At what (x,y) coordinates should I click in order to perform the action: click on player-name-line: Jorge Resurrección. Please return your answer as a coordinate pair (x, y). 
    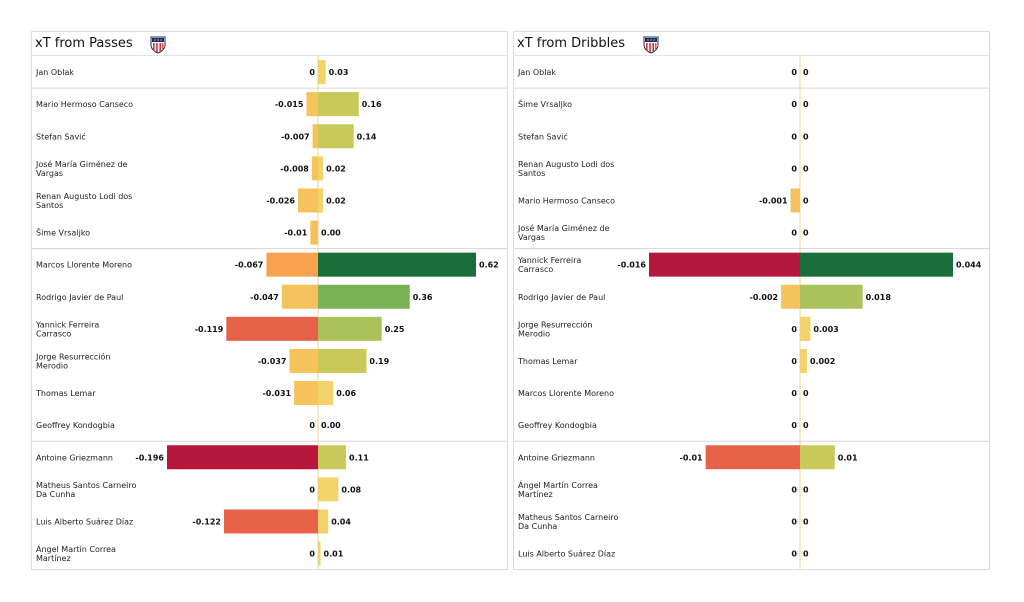
    Looking at the image, I should click on (554, 324).